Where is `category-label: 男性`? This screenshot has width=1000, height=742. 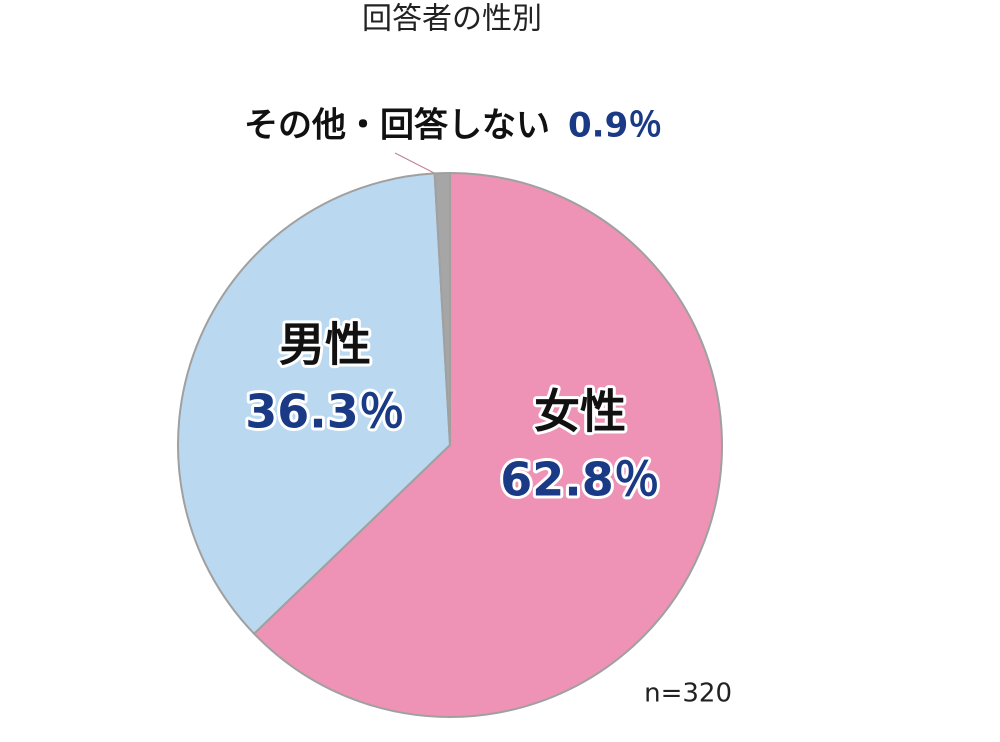
category-label: 男性 is located at coordinates (325, 345).